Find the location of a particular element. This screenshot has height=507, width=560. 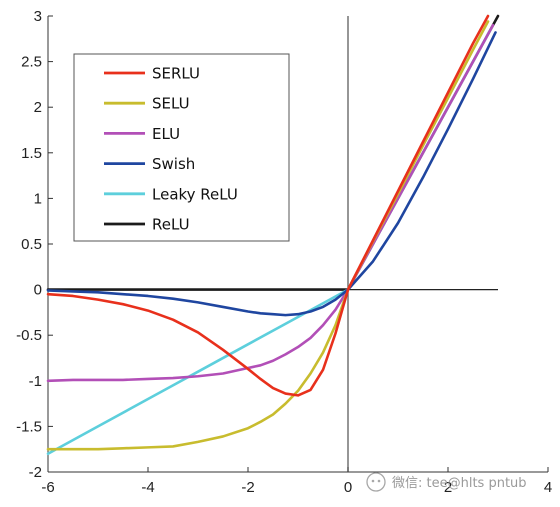

watermark: 微信: tee@hlts pntub is located at coordinates (446, 482).